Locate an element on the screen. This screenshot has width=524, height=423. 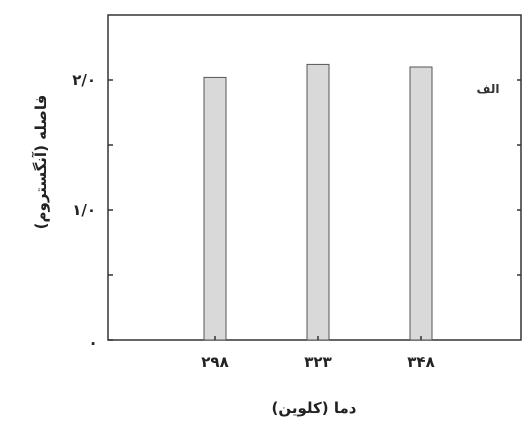
x-axis-ticks: ۲۹۸ ۳۲۳ ۳۴۸ is located at coordinates (318, 353).